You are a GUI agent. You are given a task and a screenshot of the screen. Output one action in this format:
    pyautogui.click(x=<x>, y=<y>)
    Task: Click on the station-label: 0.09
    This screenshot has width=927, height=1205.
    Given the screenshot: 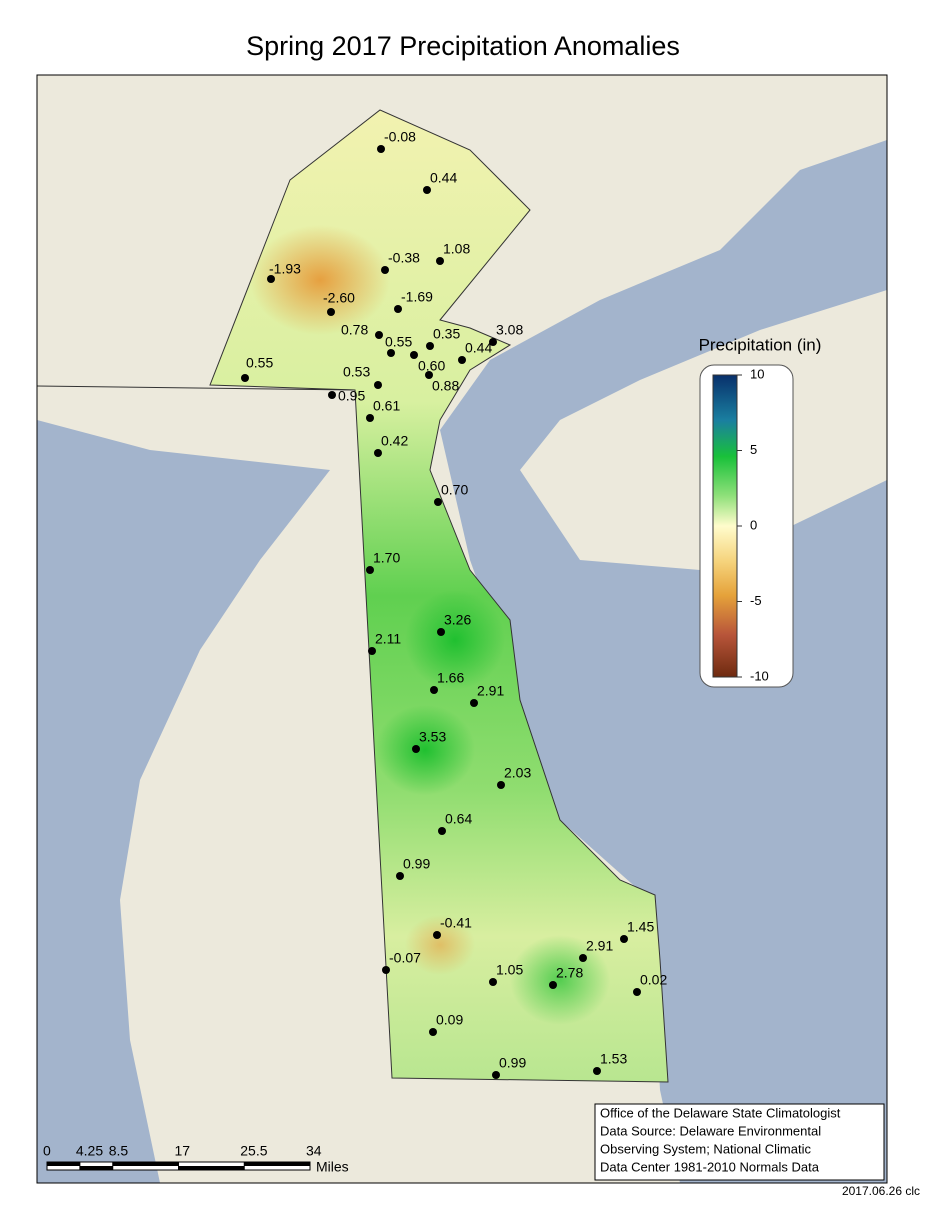 What is the action you would take?
    pyautogui.click(x=449, y=1020)
    